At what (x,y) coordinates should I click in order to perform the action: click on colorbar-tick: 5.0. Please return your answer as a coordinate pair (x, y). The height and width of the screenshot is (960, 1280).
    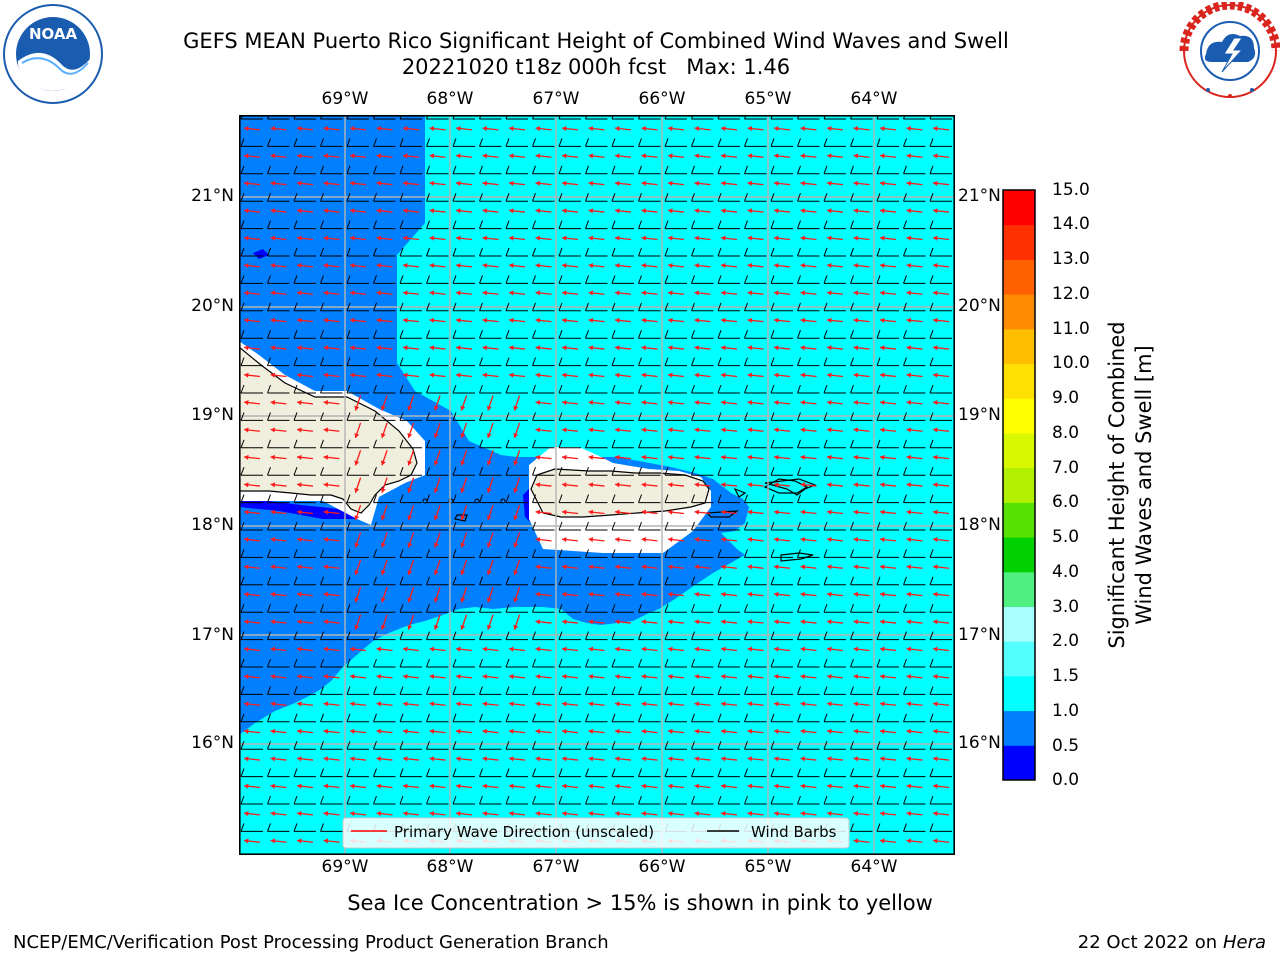
    Looking at the image, I should click on (1066, 537).